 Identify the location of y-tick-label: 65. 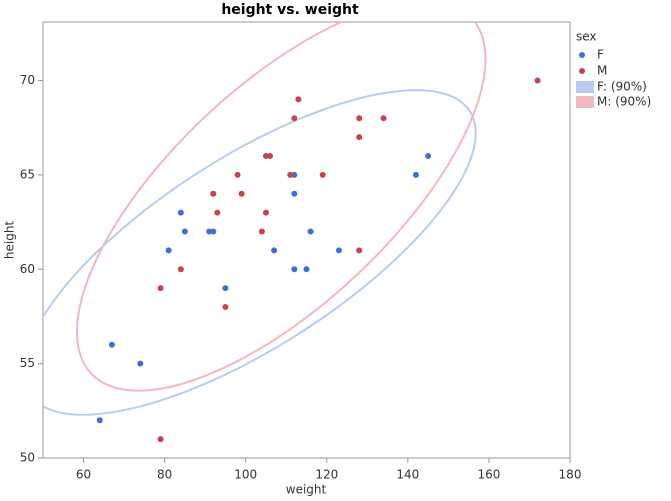
(27, 174).